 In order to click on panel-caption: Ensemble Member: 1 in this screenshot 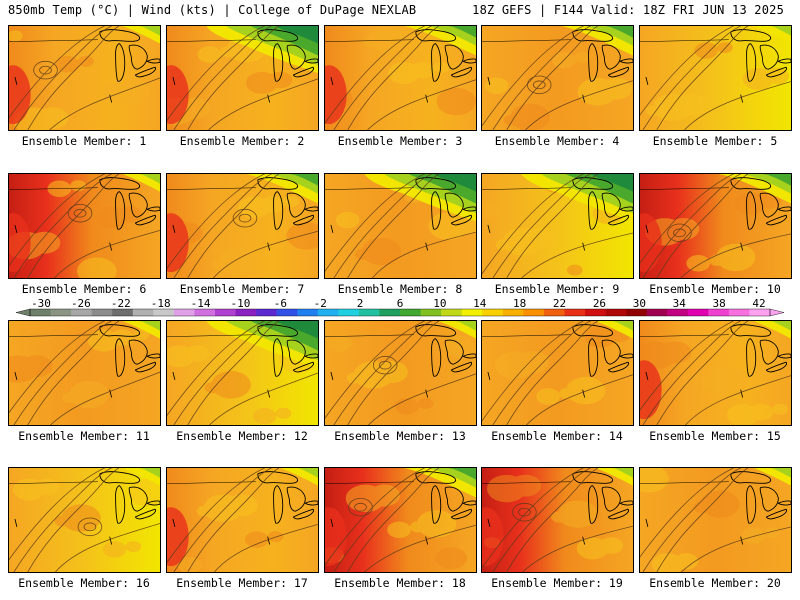, I will do `click(84, 141)`.